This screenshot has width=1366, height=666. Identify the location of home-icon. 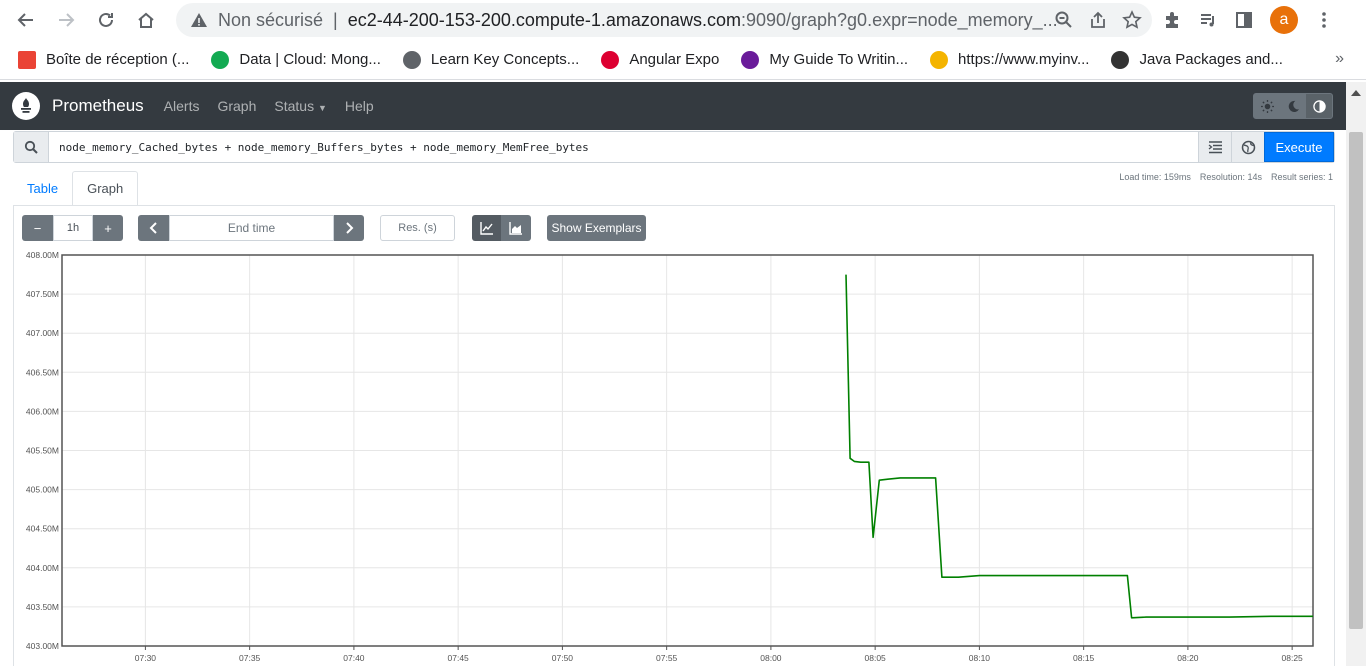
(146, 20).